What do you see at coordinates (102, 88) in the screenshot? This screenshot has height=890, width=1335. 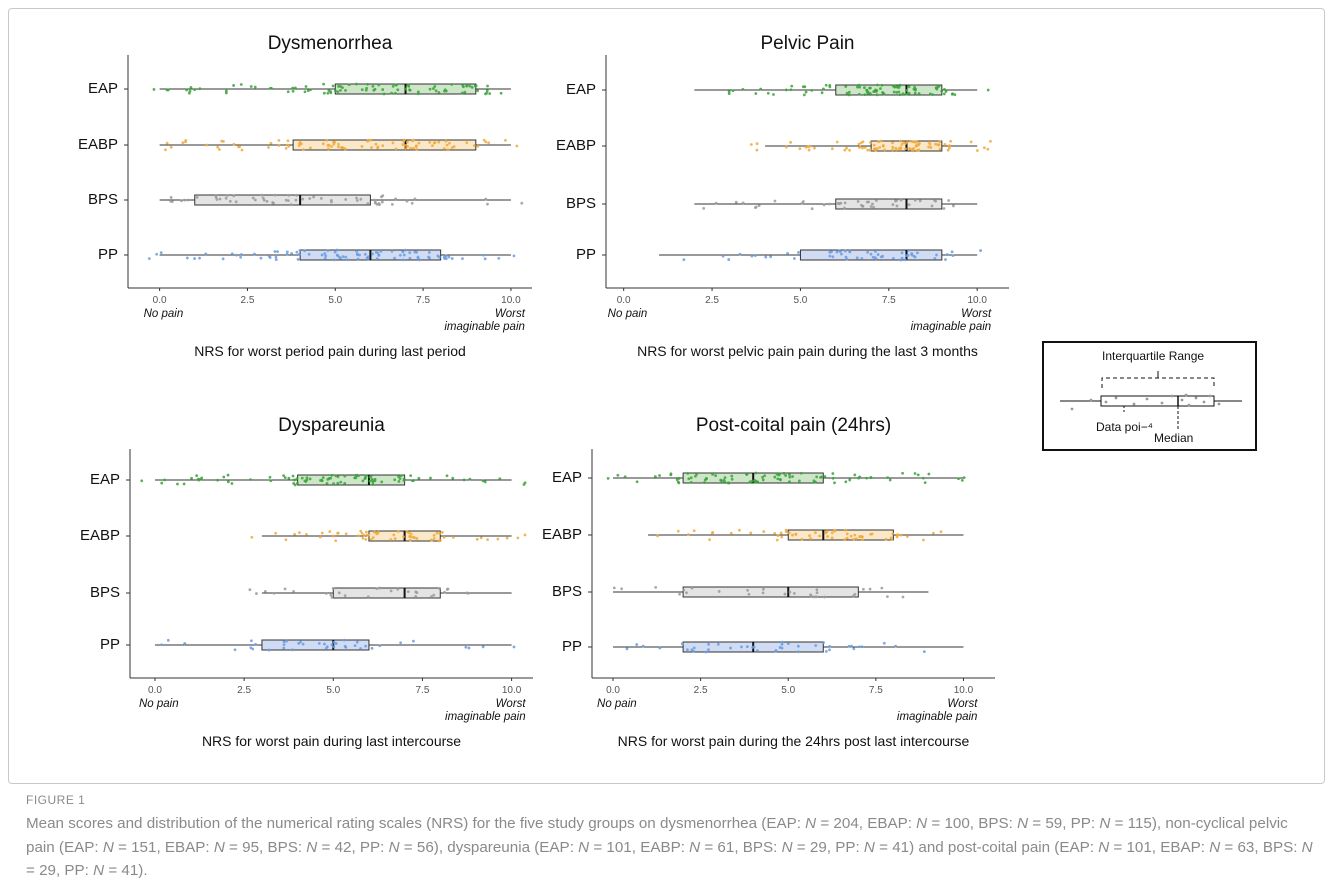 I see `category-label-eap: EAP` at bounding box center [102, 88].